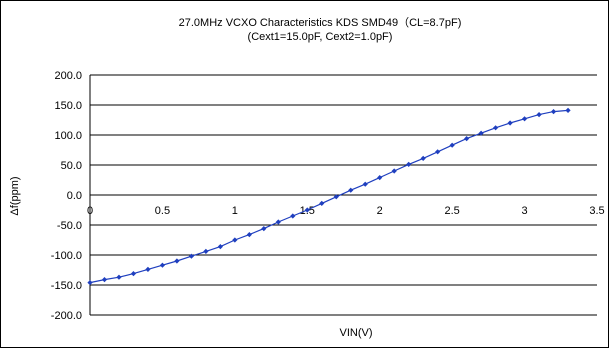 This screenshot has height=350, width=611. Describe the element at coordinates (380, 211) in the screenshot. I see `x-tick-label: 2` at that location.